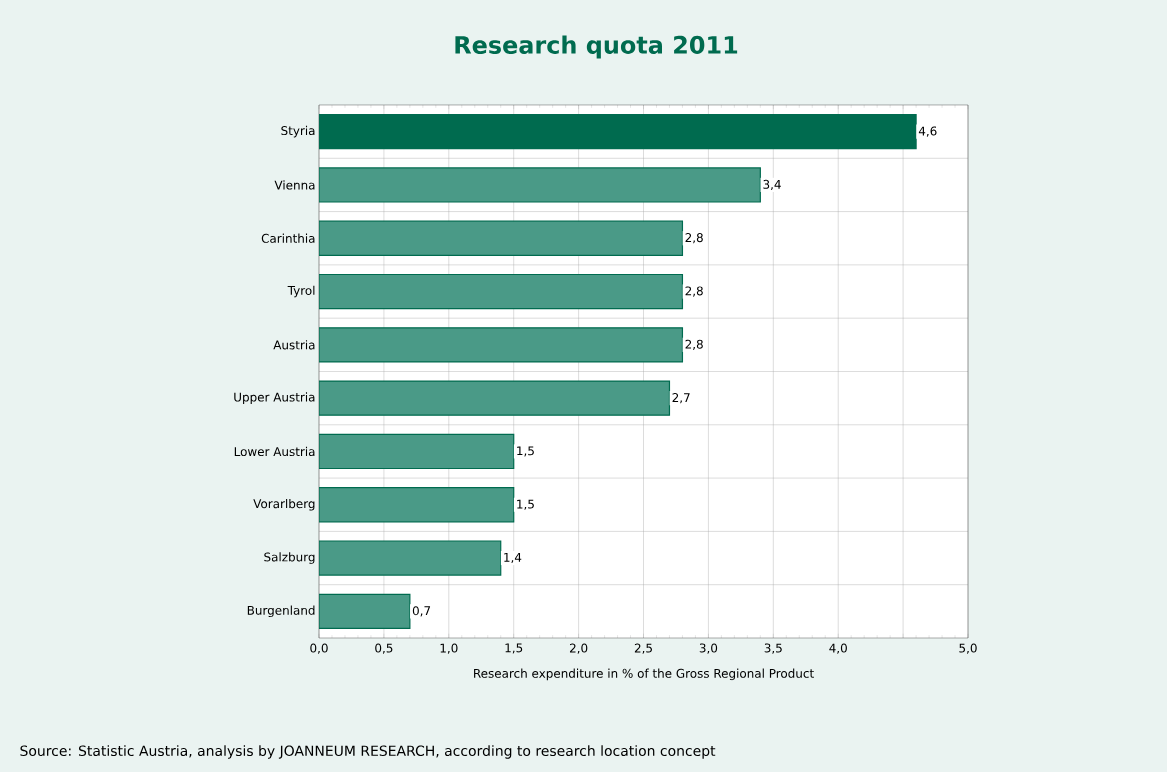 This screenshot has height=772, width=1167. I want to click on y-tick-label: Upper Austria, so click(274, 398).